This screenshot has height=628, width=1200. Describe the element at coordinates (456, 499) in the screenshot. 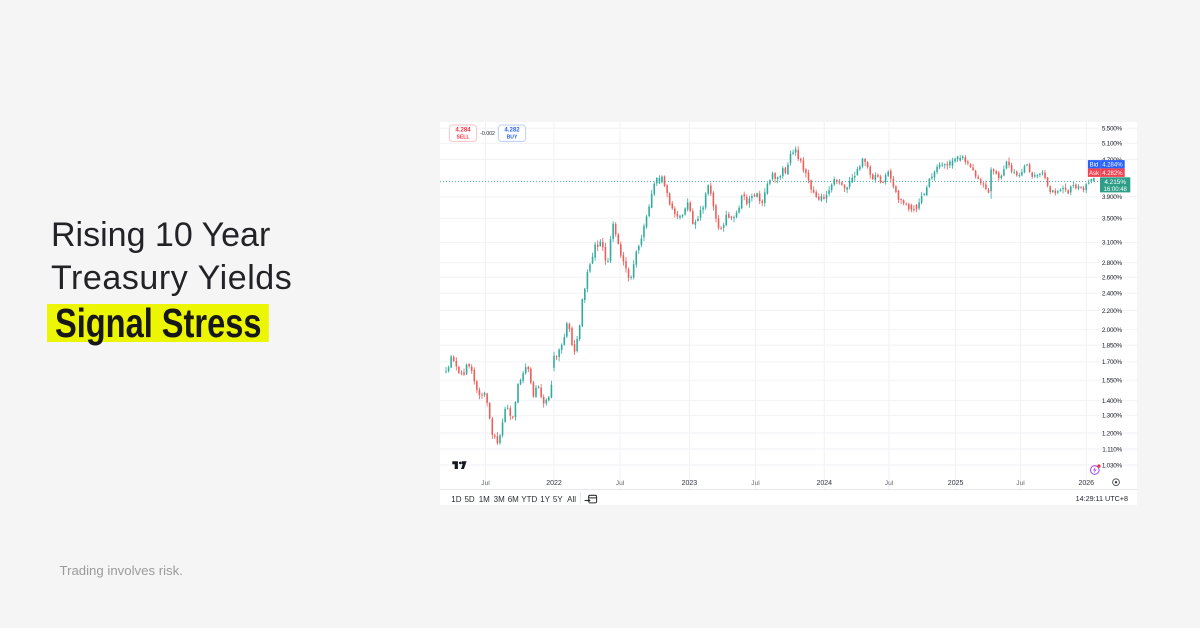

I see `svg-text: 1D` at that location.